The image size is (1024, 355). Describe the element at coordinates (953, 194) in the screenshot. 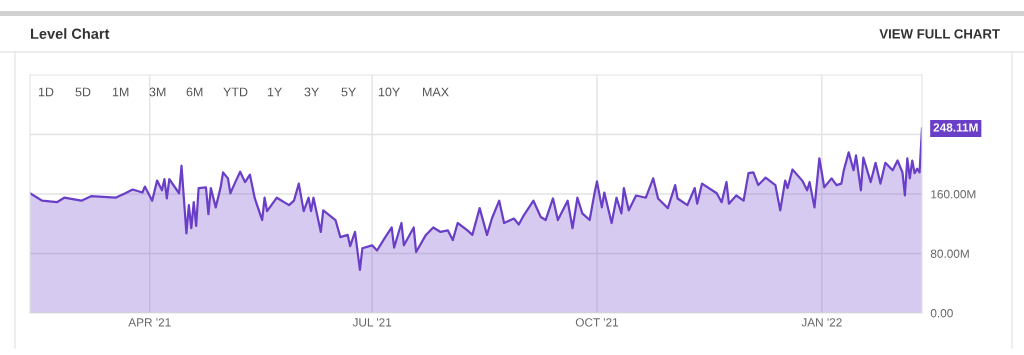

I see `y-tick-label: 160.00M` at that location.